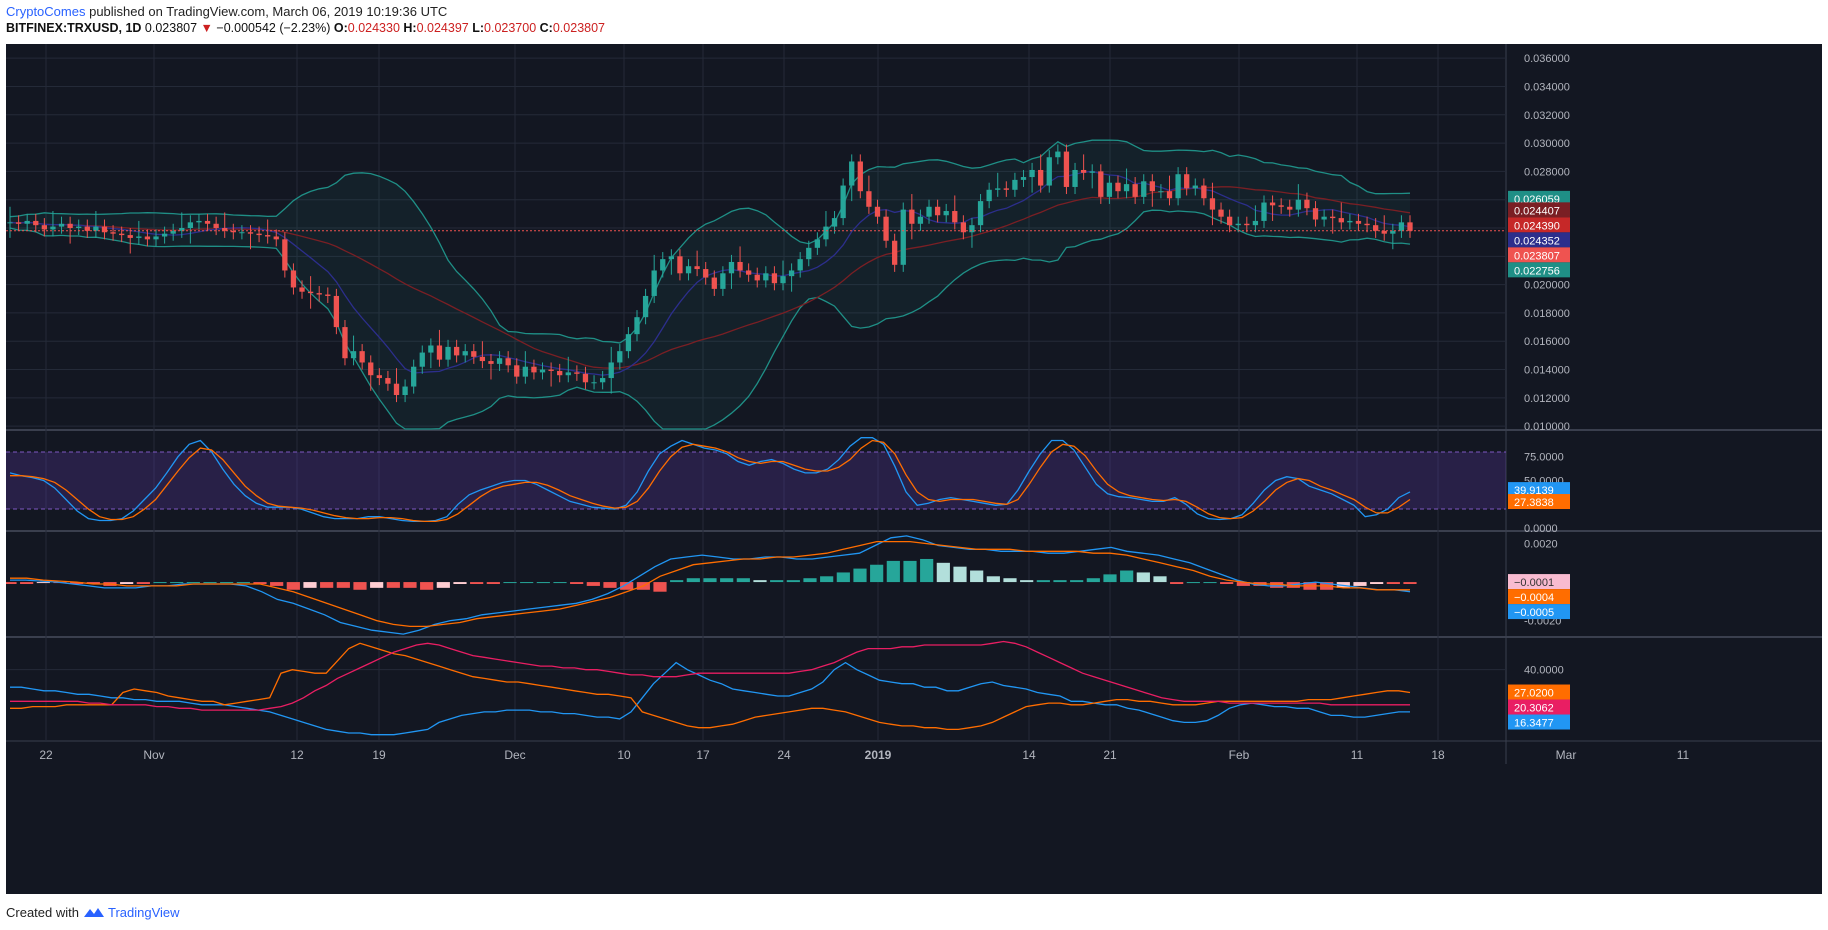  What do you see at coordinates (624, 755) in the screenshot?
I see `time-tick-label: 10` at bounding box center [624, 755].